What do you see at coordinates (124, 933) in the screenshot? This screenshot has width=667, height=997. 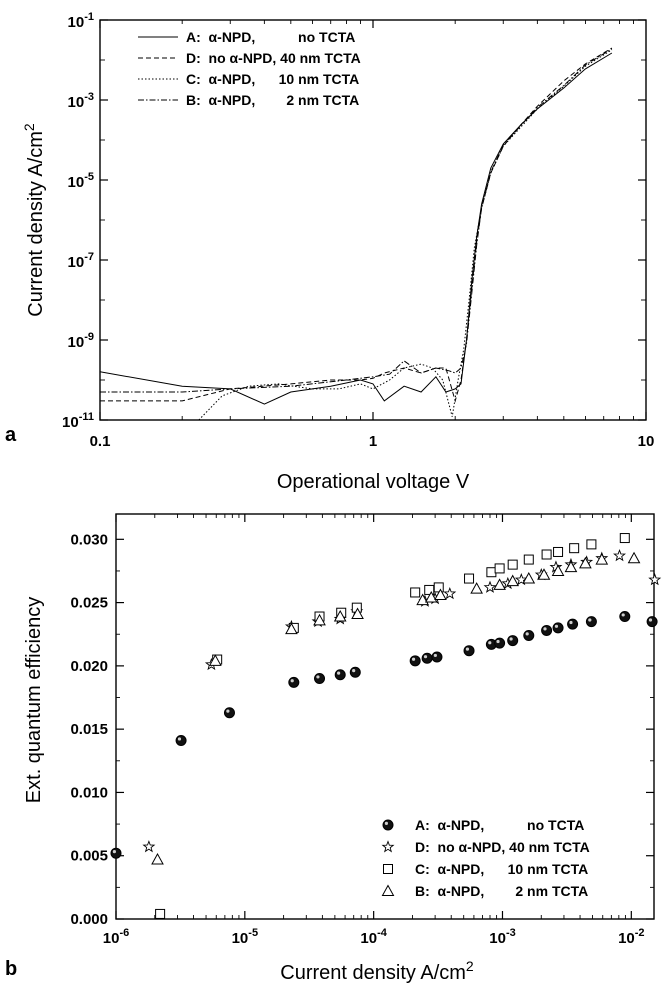 I see `panel-b-x-tick-label-exp: -6` at bounding box center [124, 933].